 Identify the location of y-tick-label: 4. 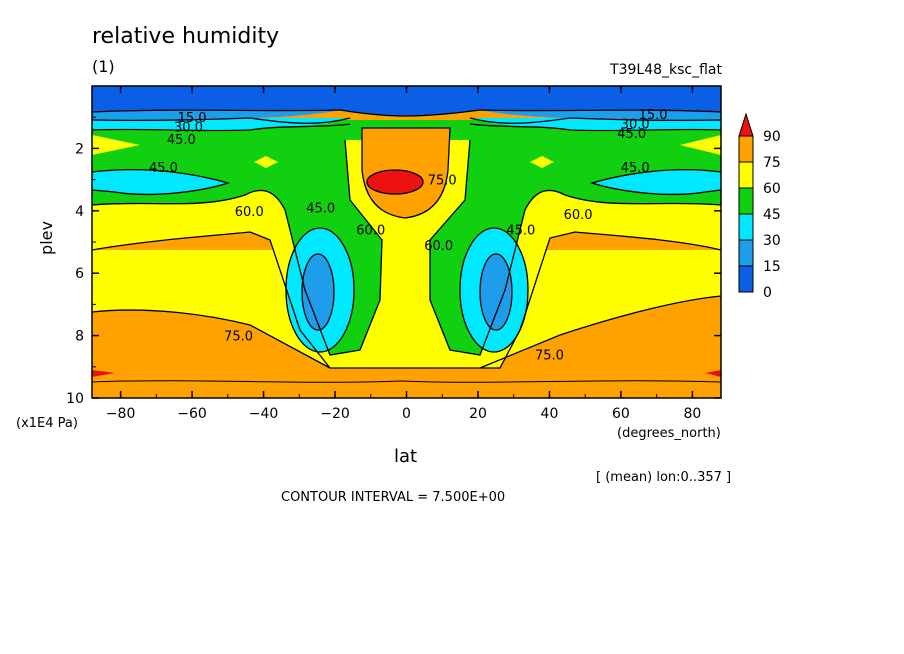
(79, 212).